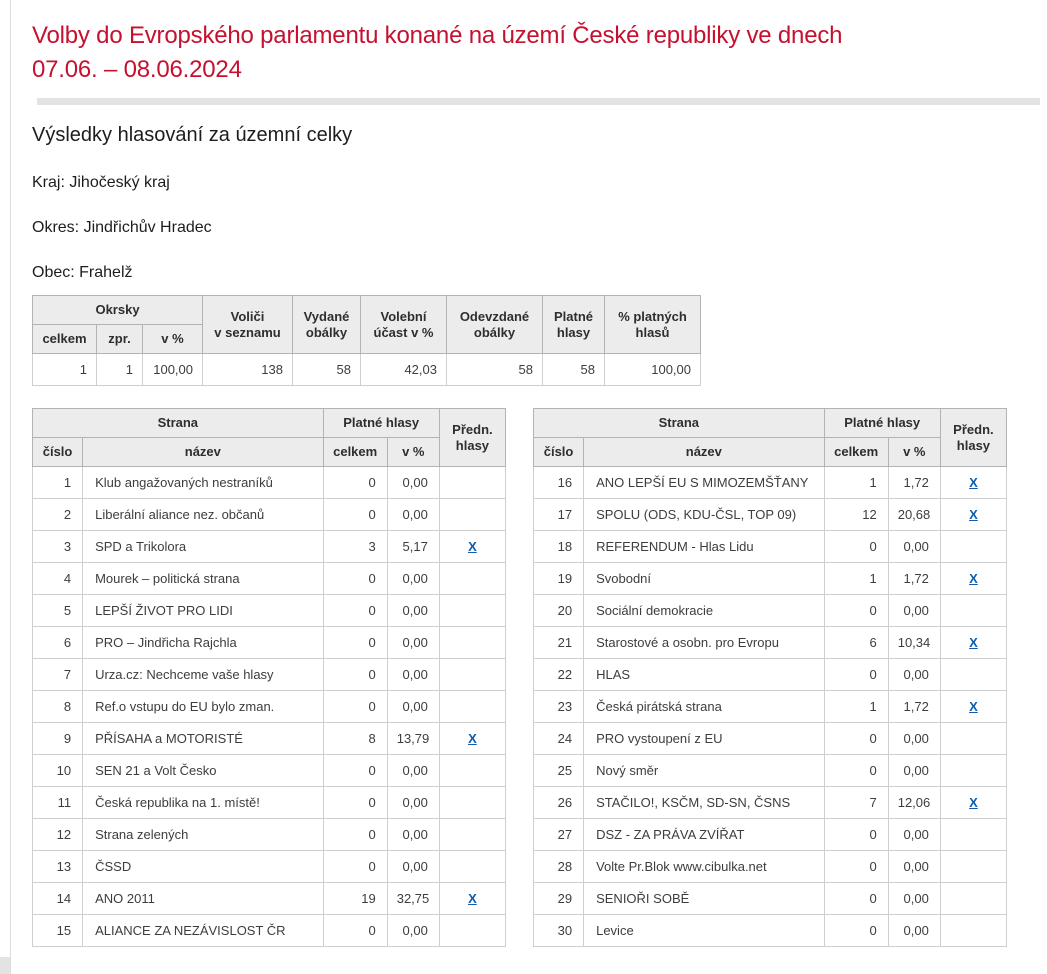 Image resolution: width=1047 pixels, height=974 pixels. What do you see at coordinates (558, 578) in the screenshot?
I see `party-number-cell: 19` at bounding box center [558, 578].